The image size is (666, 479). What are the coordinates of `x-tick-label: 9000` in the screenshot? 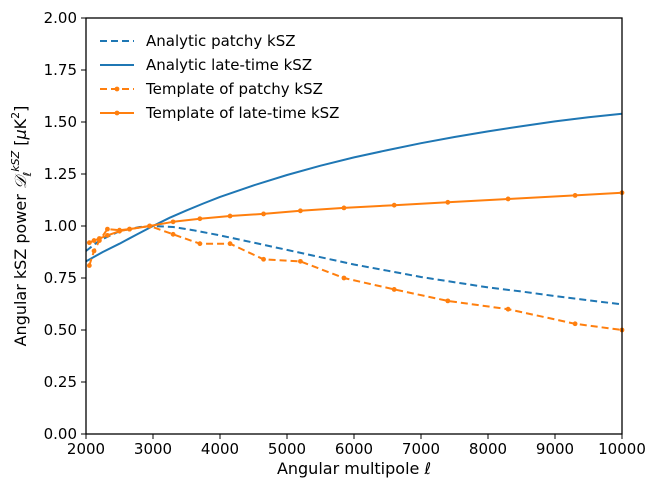 It's located at (555, 449).